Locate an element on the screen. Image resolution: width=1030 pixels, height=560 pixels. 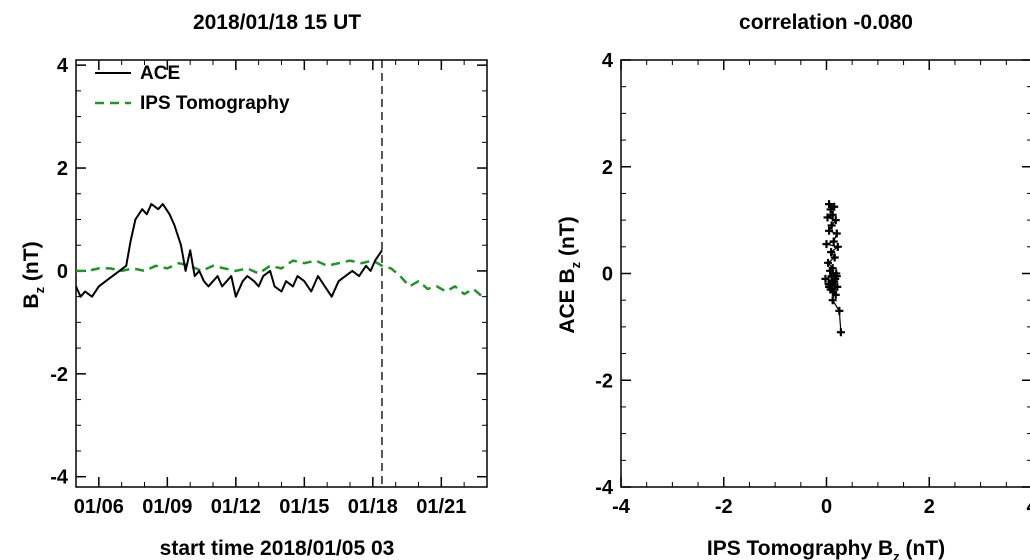
left-y-tick-label: 4 is located at coordinates (63, 66).